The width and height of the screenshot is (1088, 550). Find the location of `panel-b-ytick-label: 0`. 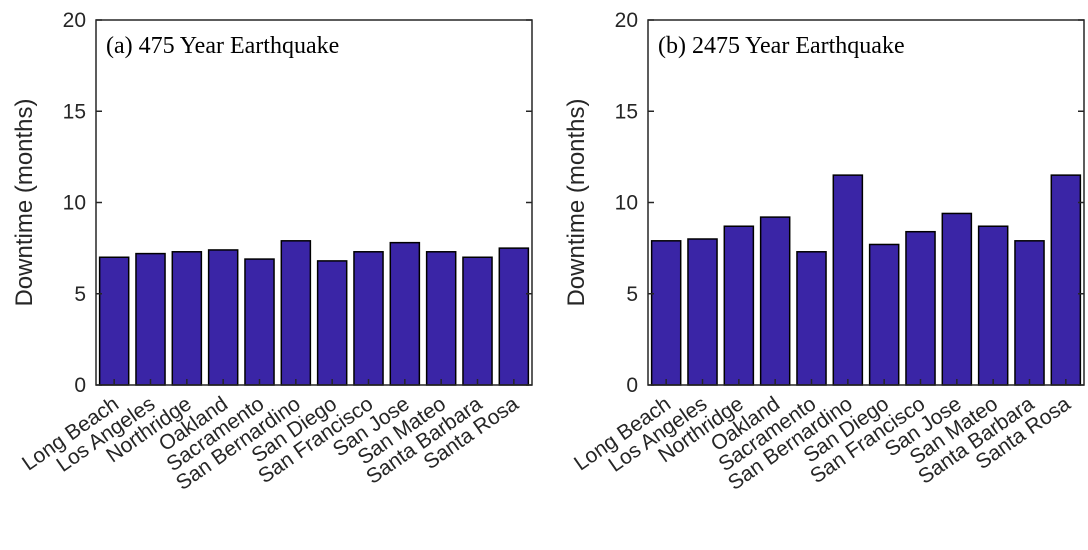

panel-b-ytick-label: 0 is located at coordinates (632, 385).